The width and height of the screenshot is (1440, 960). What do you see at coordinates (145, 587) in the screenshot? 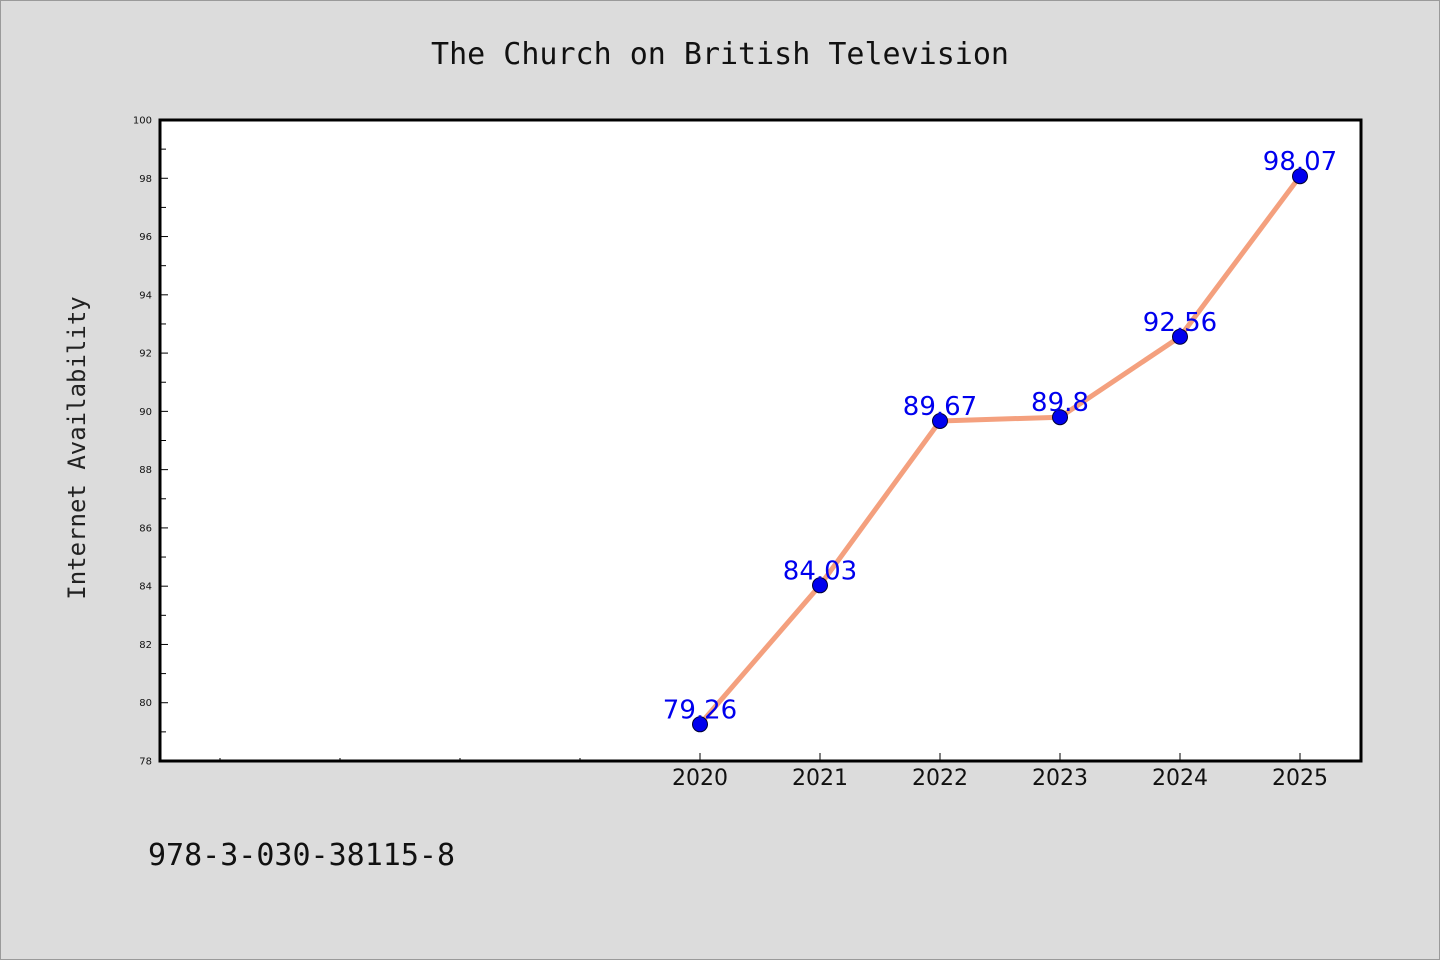
I see `y-tick-label: 84` at bounding box center [145, 587].